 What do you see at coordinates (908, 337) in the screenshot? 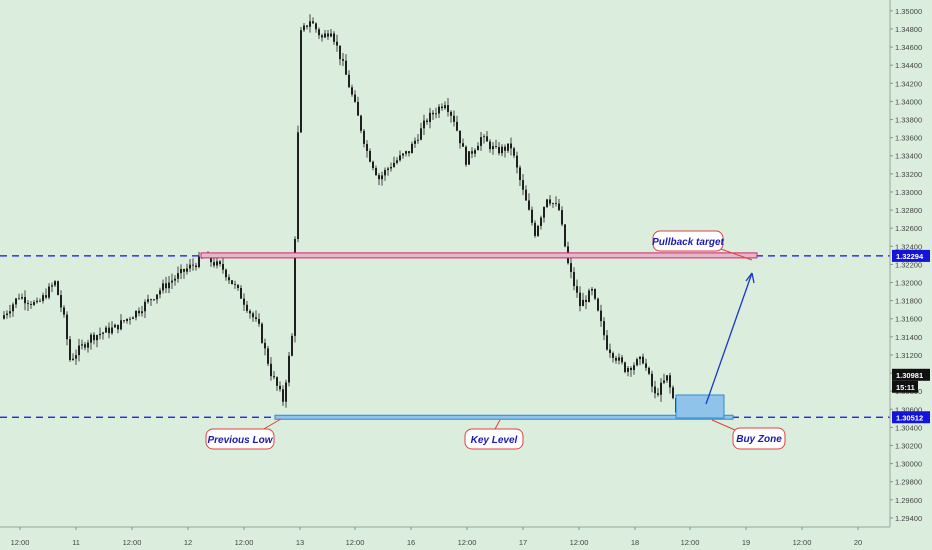
I see `price-tick-label: 1.31400` at bounding box center [908, 337].